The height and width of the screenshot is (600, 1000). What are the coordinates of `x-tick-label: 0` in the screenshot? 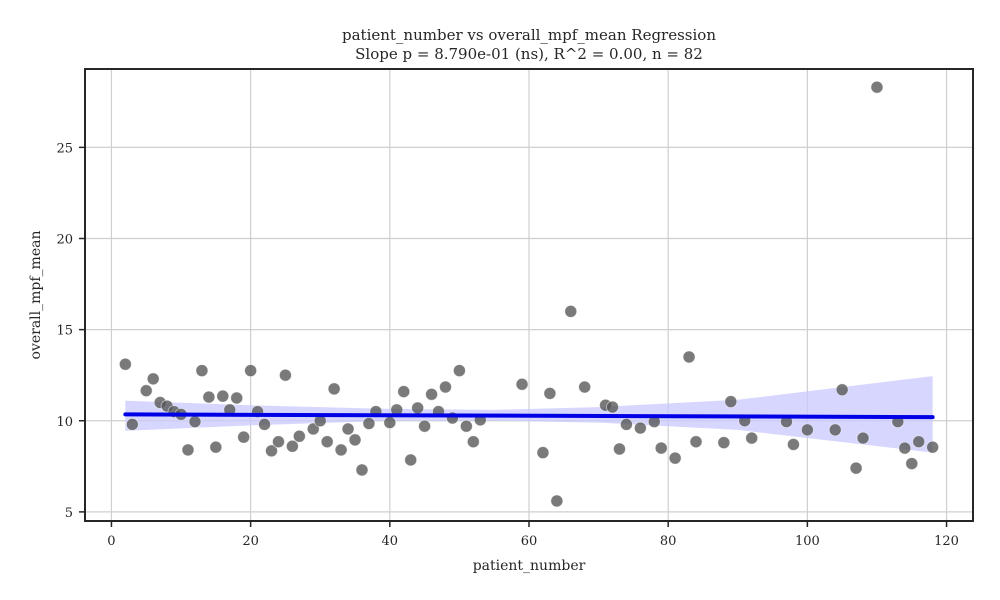 It's located at (111, 541).